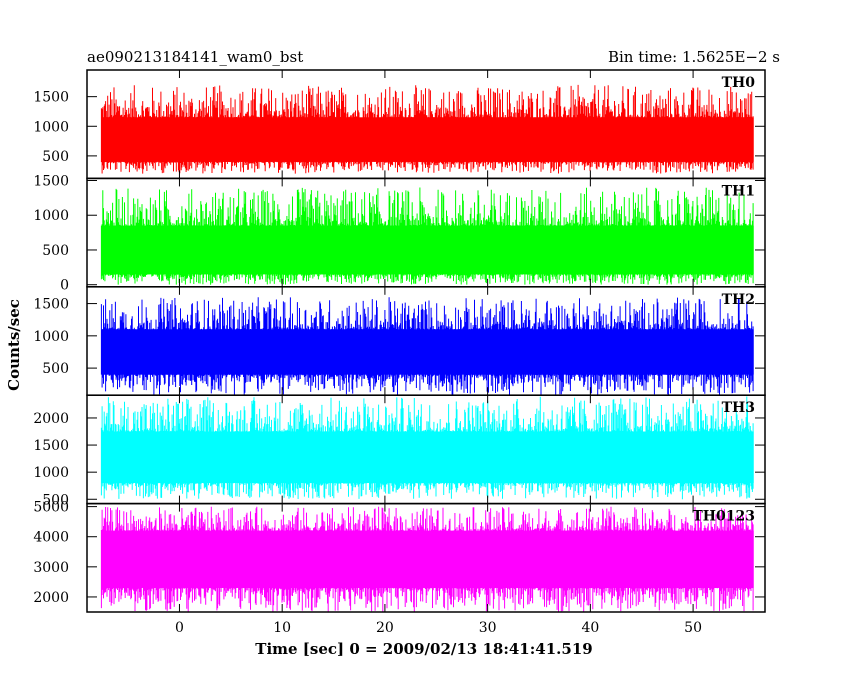 The image size is (850, 680). Describe the element at coordinates (723, 517) in the screenshot. I see `panel-label-th0123: TH0123` at that location.